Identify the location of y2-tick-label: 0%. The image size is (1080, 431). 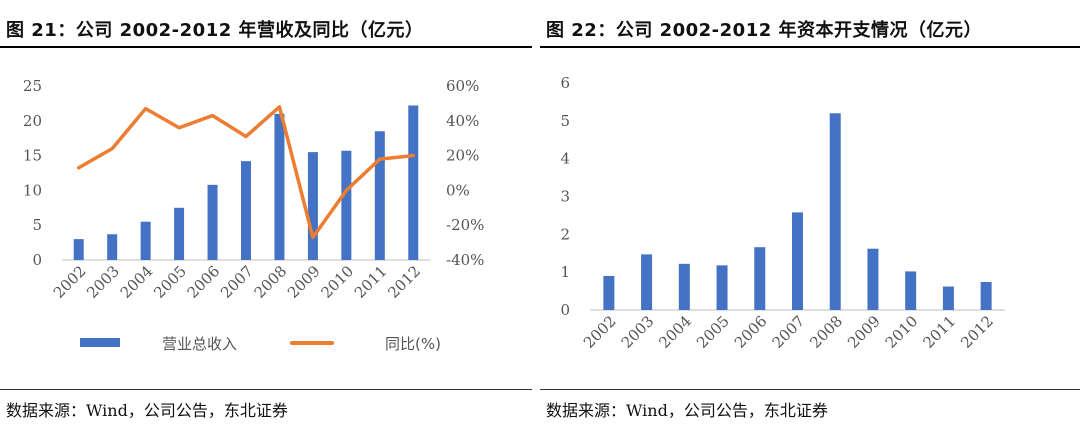
(458, 190).